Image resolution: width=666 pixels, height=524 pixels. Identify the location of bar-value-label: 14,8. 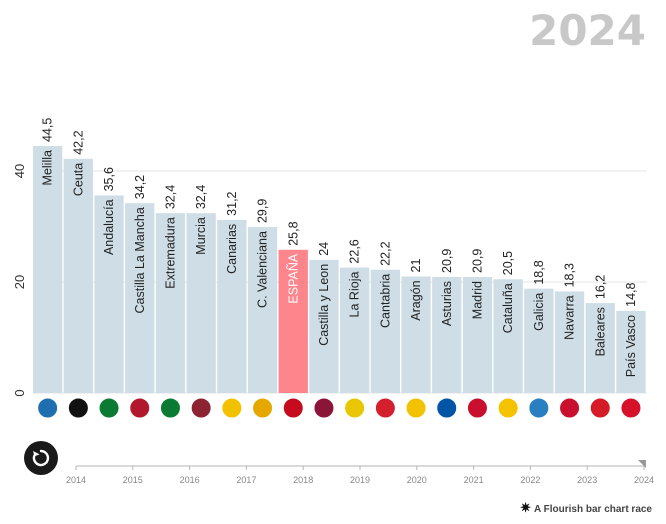
(631, 294).